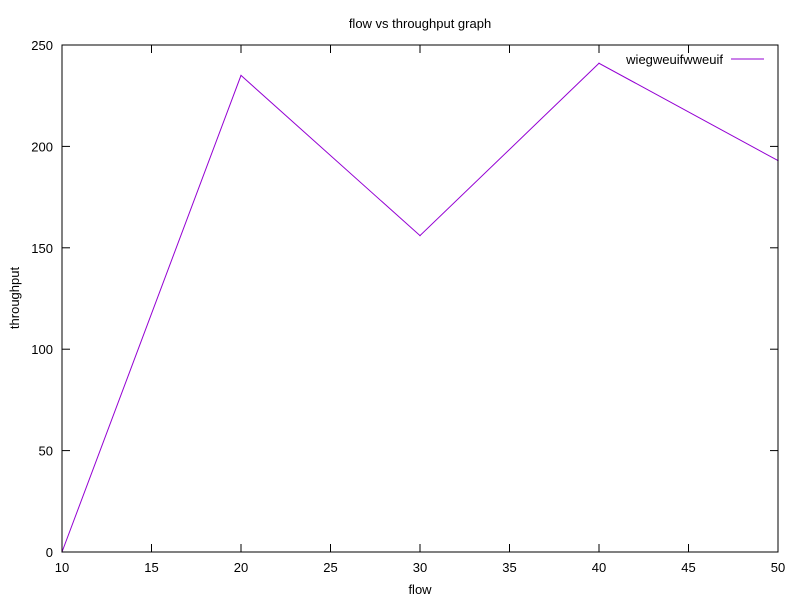 This screenshot has height=600, width=800. I want to click on y-tick-label: 200, so click(42, 146).